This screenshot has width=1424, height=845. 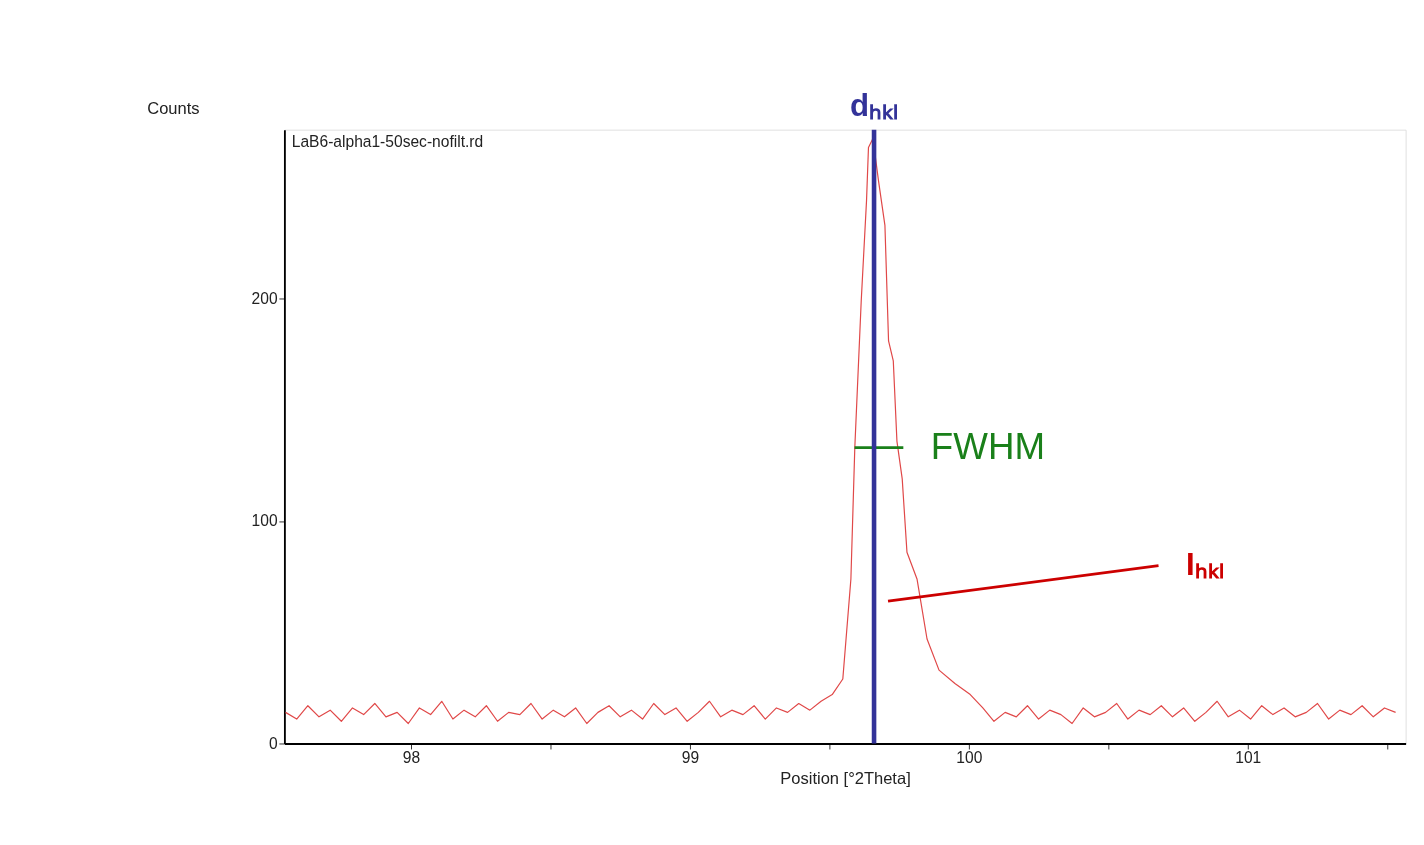 I want to click on y-axis-title: Counts, so click(x=173, y=107).